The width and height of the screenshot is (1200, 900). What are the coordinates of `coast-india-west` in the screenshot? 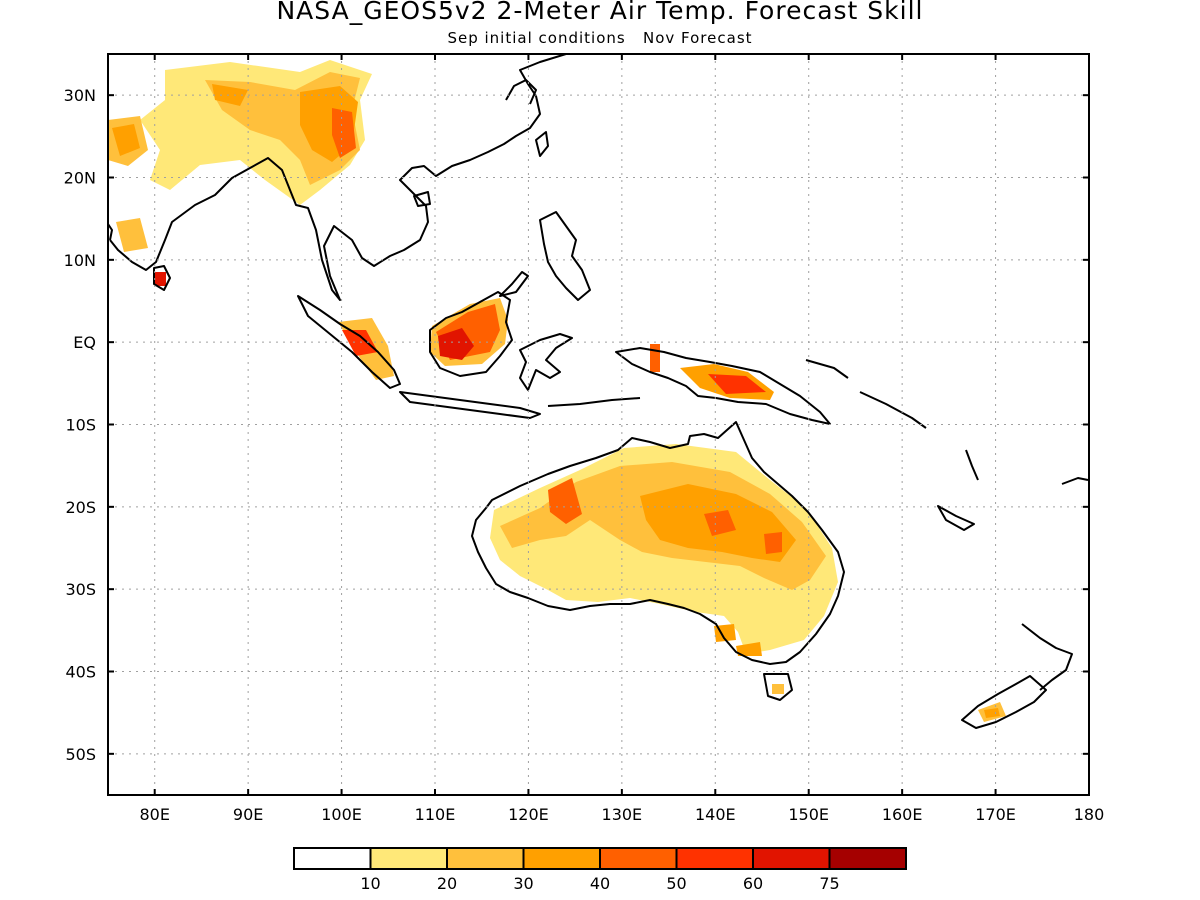 It's located at (110, 232).